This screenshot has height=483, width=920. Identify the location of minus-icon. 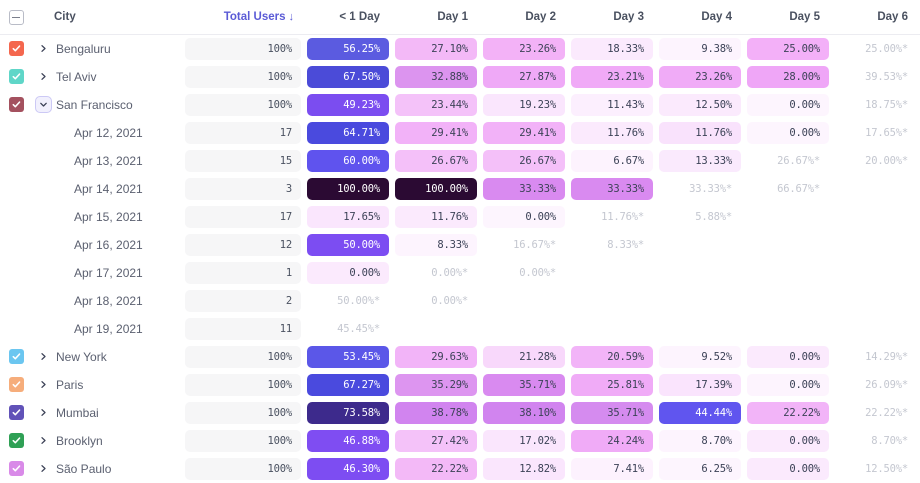
(16, 17).